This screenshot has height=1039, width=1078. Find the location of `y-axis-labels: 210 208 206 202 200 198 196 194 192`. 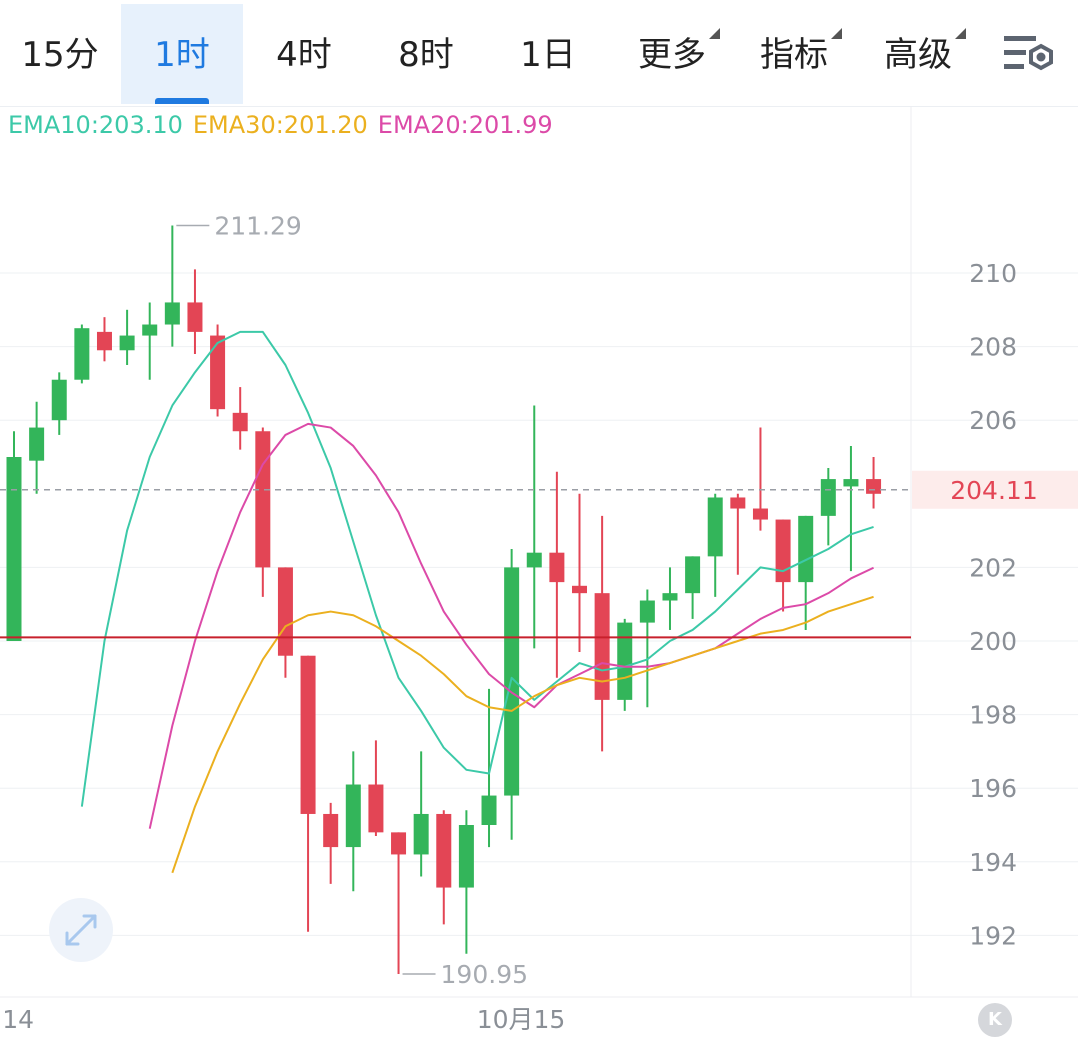

y-axis-labels: 210 208 206 202 200 198 196 194 192 is located at coordinates (993, 604).